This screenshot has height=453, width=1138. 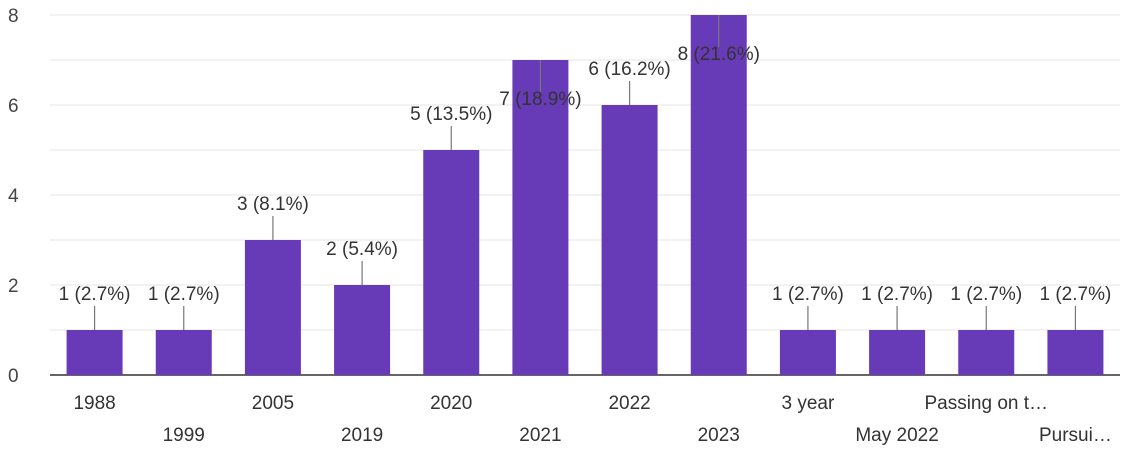 I want to click on bar-2005, so click(x=272, y=307).